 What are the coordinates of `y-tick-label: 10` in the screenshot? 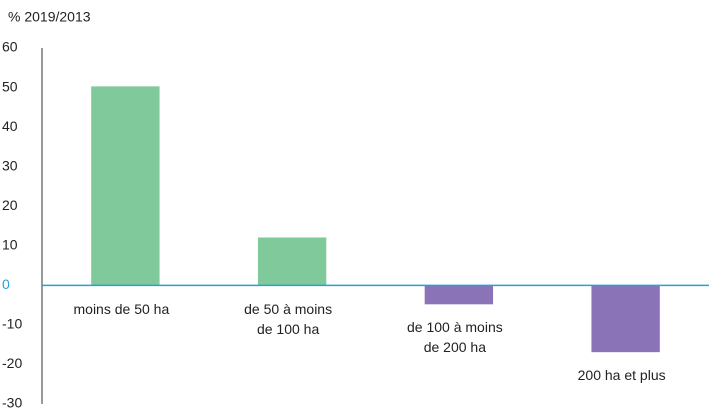 It's located at (10, 244).